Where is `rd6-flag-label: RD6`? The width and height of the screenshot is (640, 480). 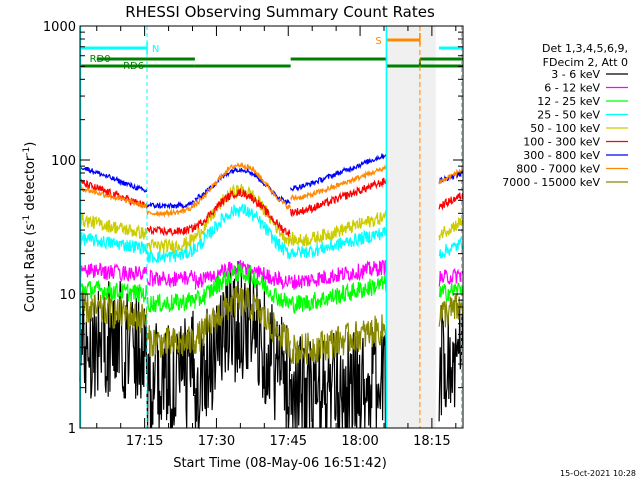
rd6-flag-label: RD6 is located at coordinates (133, 66).